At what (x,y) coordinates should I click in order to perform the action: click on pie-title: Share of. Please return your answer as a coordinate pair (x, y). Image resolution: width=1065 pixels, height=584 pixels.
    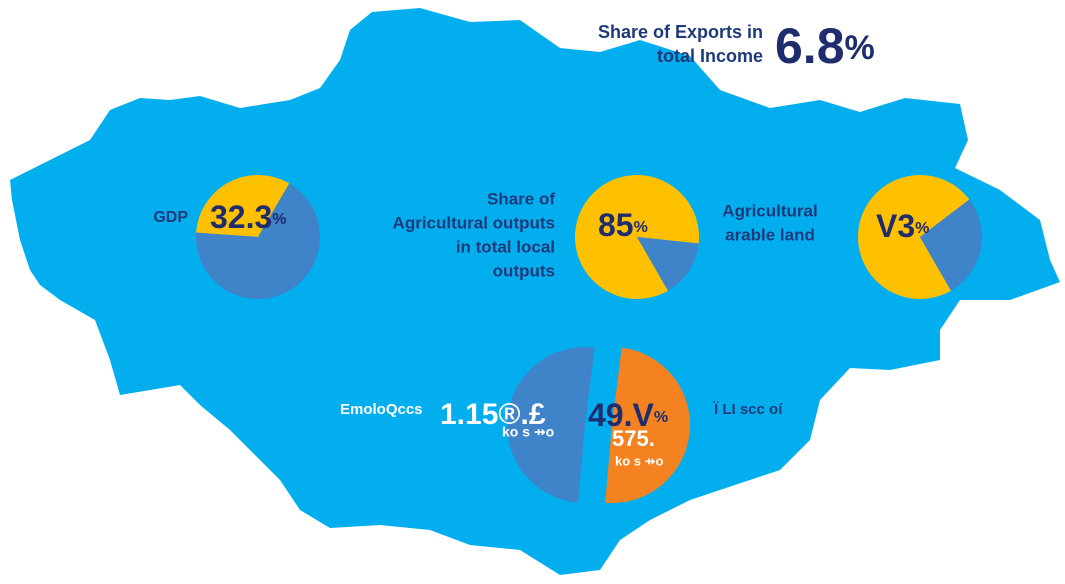
    Looking at the image, I should click on (521, 198).